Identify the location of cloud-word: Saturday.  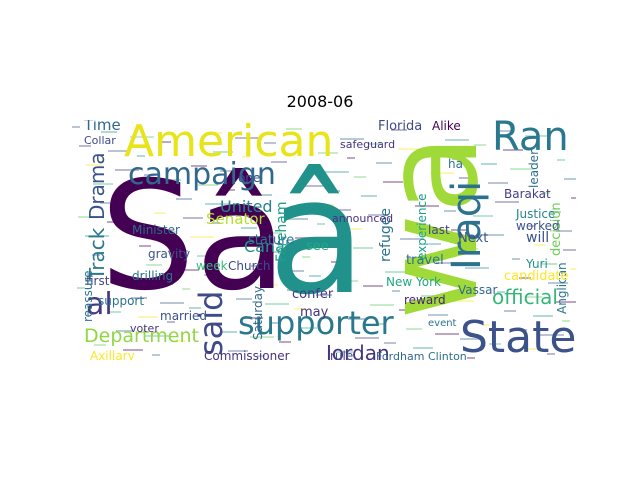
(258, 313).